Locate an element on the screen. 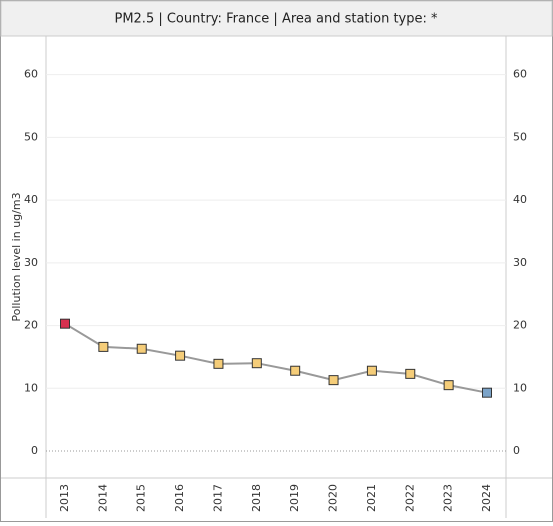  x-tick-label: 2023 is located at coordinates (448, 498).